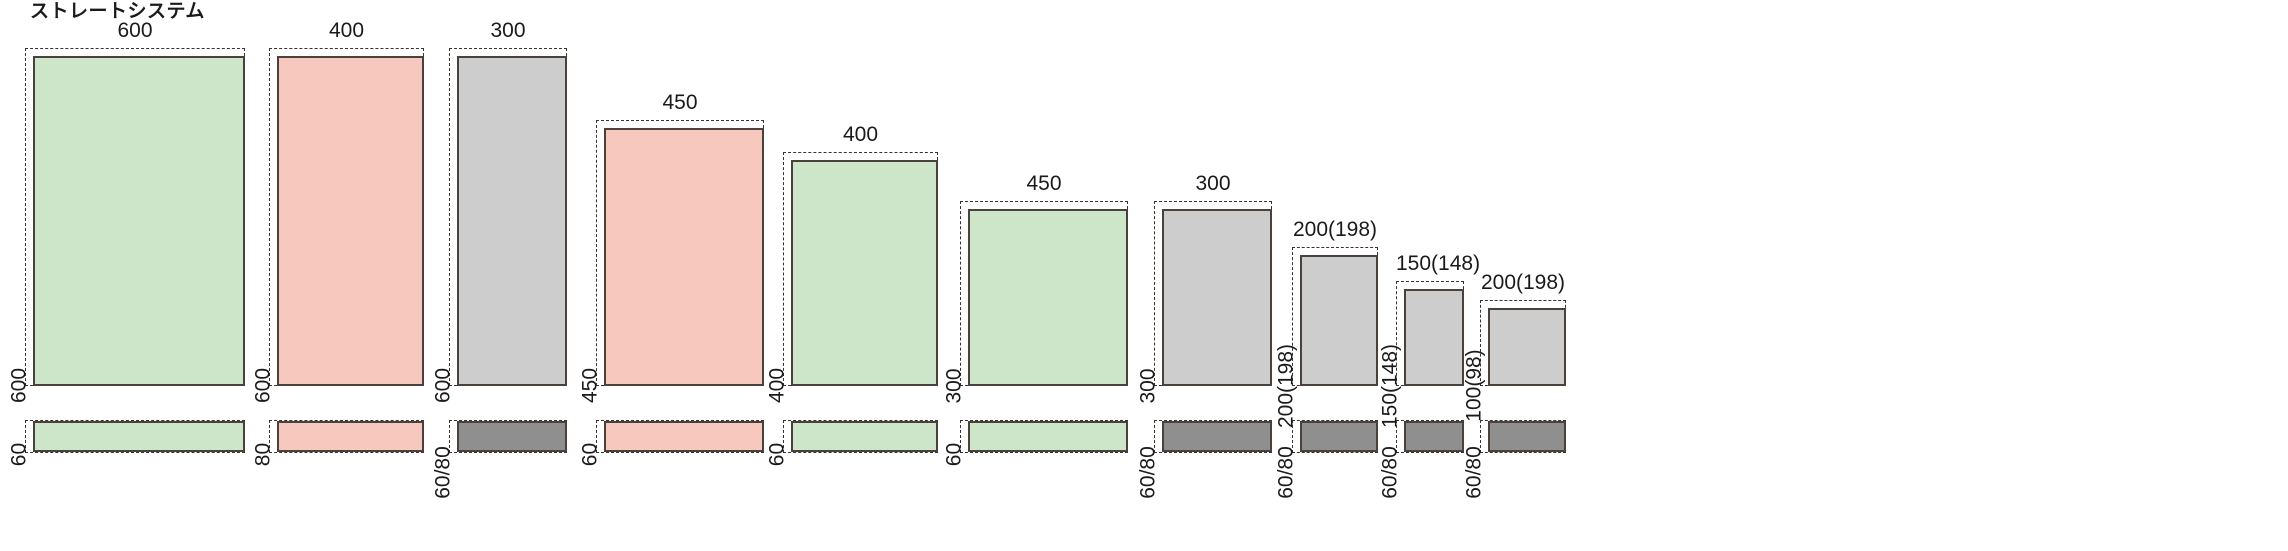 The width and height of the screenshot is (2288, 551). What do you see at coordinates (117, 11) in the screenshot?
I see `diagram-title: ストレートシステム` at bounding box center [117, 11].